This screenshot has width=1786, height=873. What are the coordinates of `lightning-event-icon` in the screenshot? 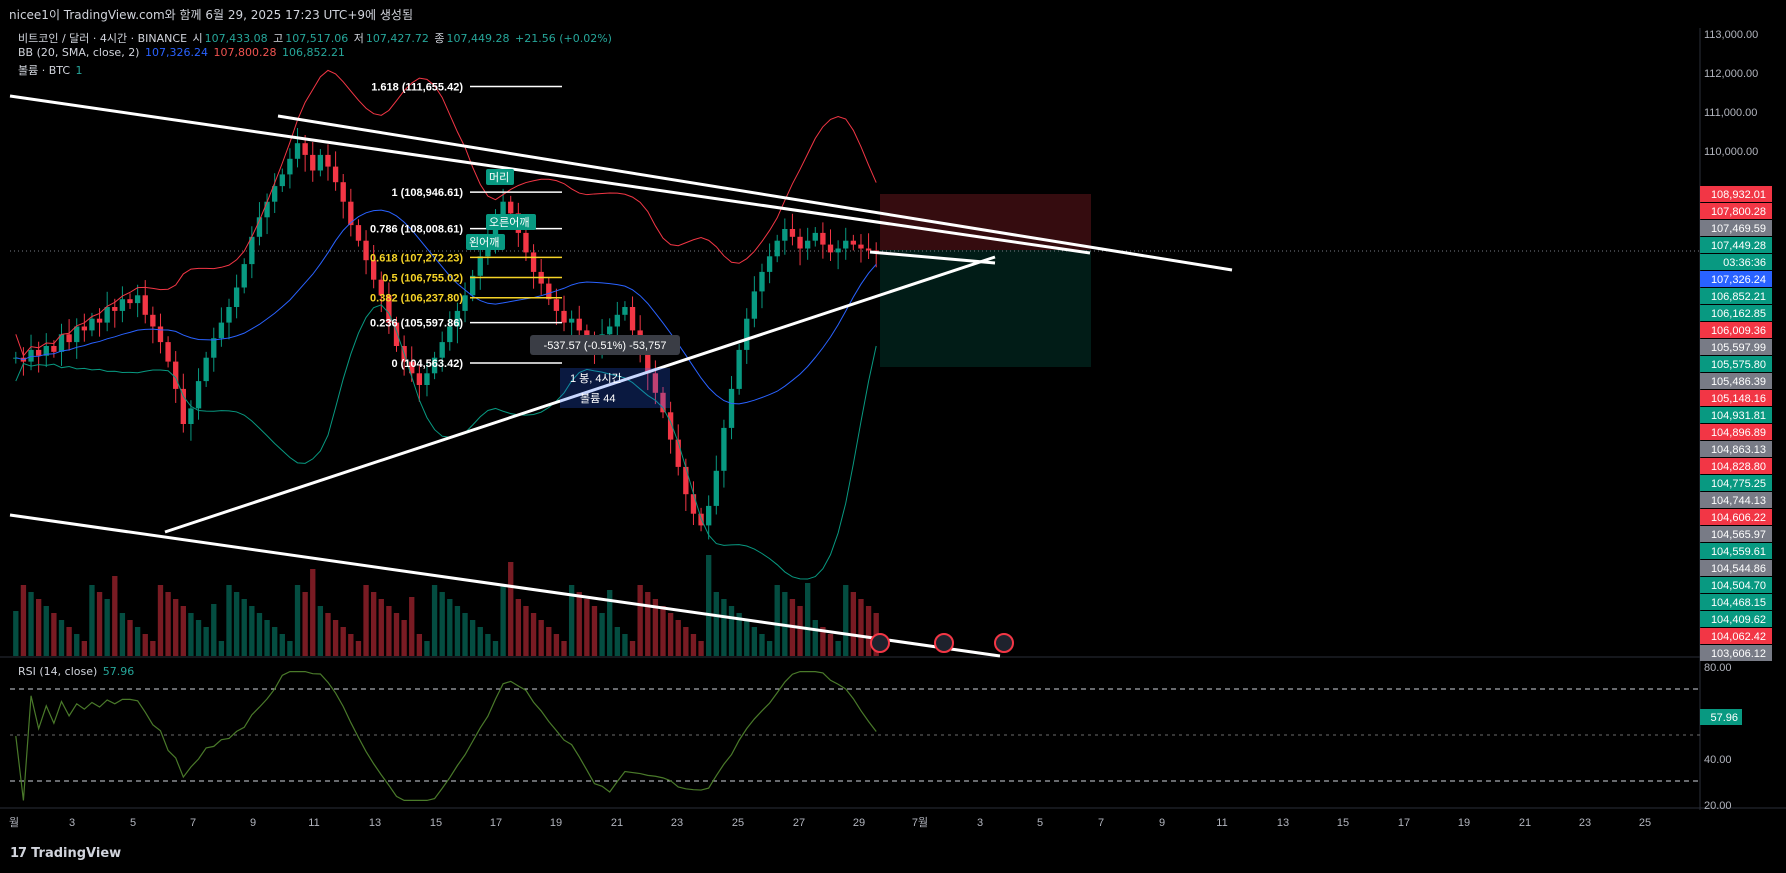 It's located at (880, 643).